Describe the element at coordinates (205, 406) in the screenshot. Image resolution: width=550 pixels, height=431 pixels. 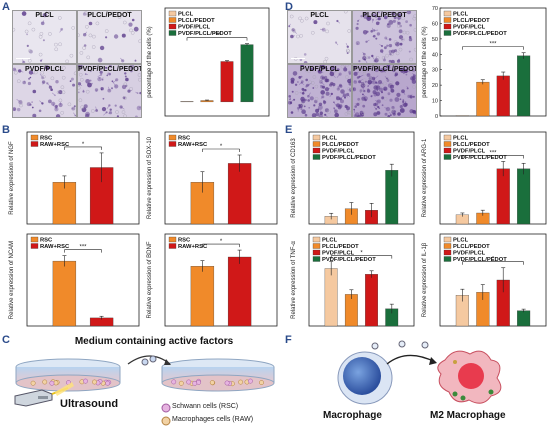
I see `legend-schwann-cells: Schwann cells (RSC)` at that location.